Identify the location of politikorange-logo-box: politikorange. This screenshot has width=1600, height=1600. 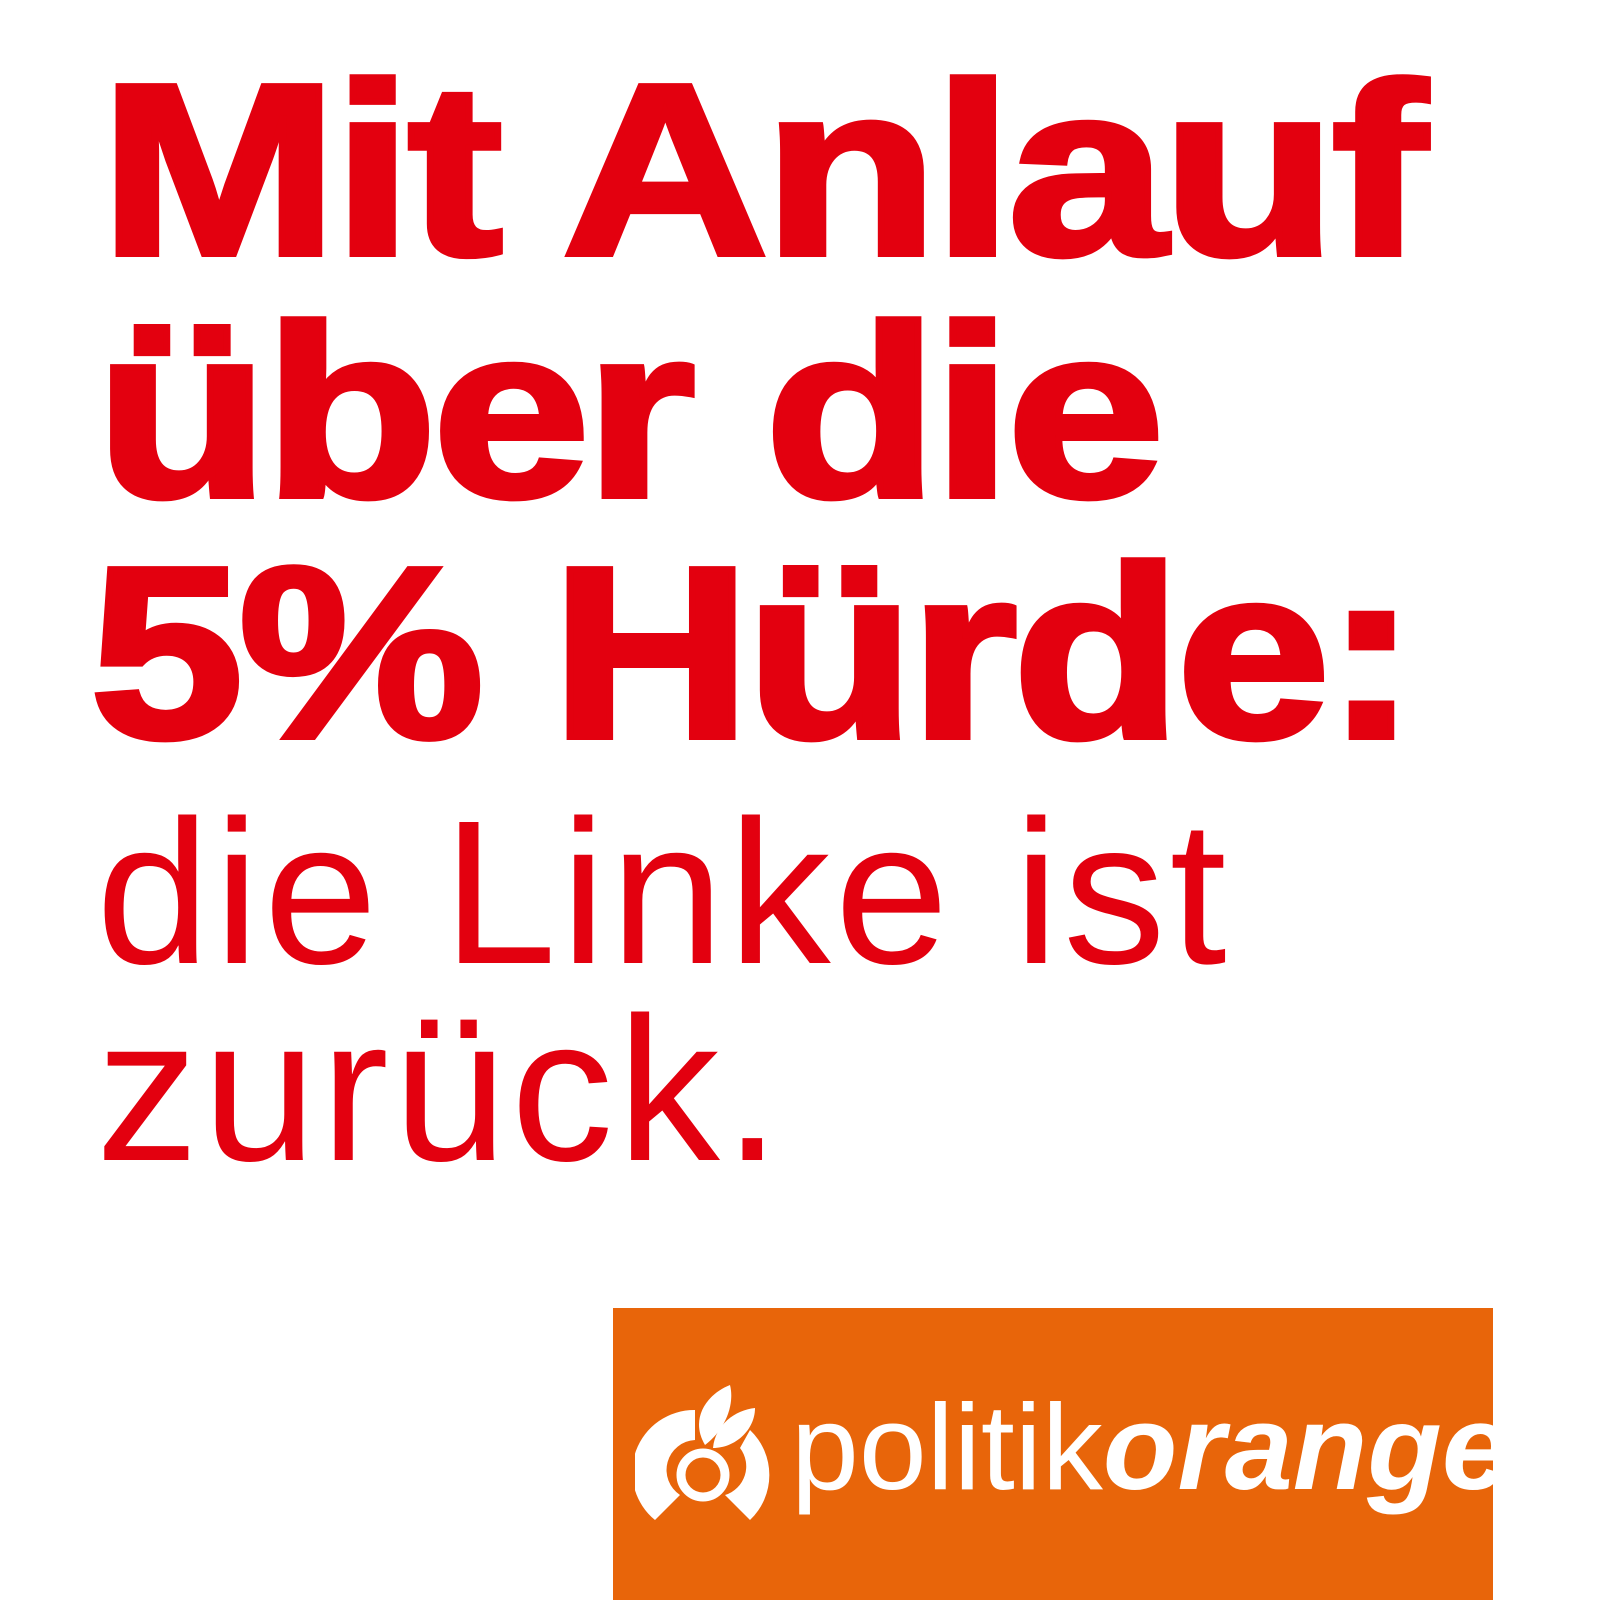
(1061, 1454).